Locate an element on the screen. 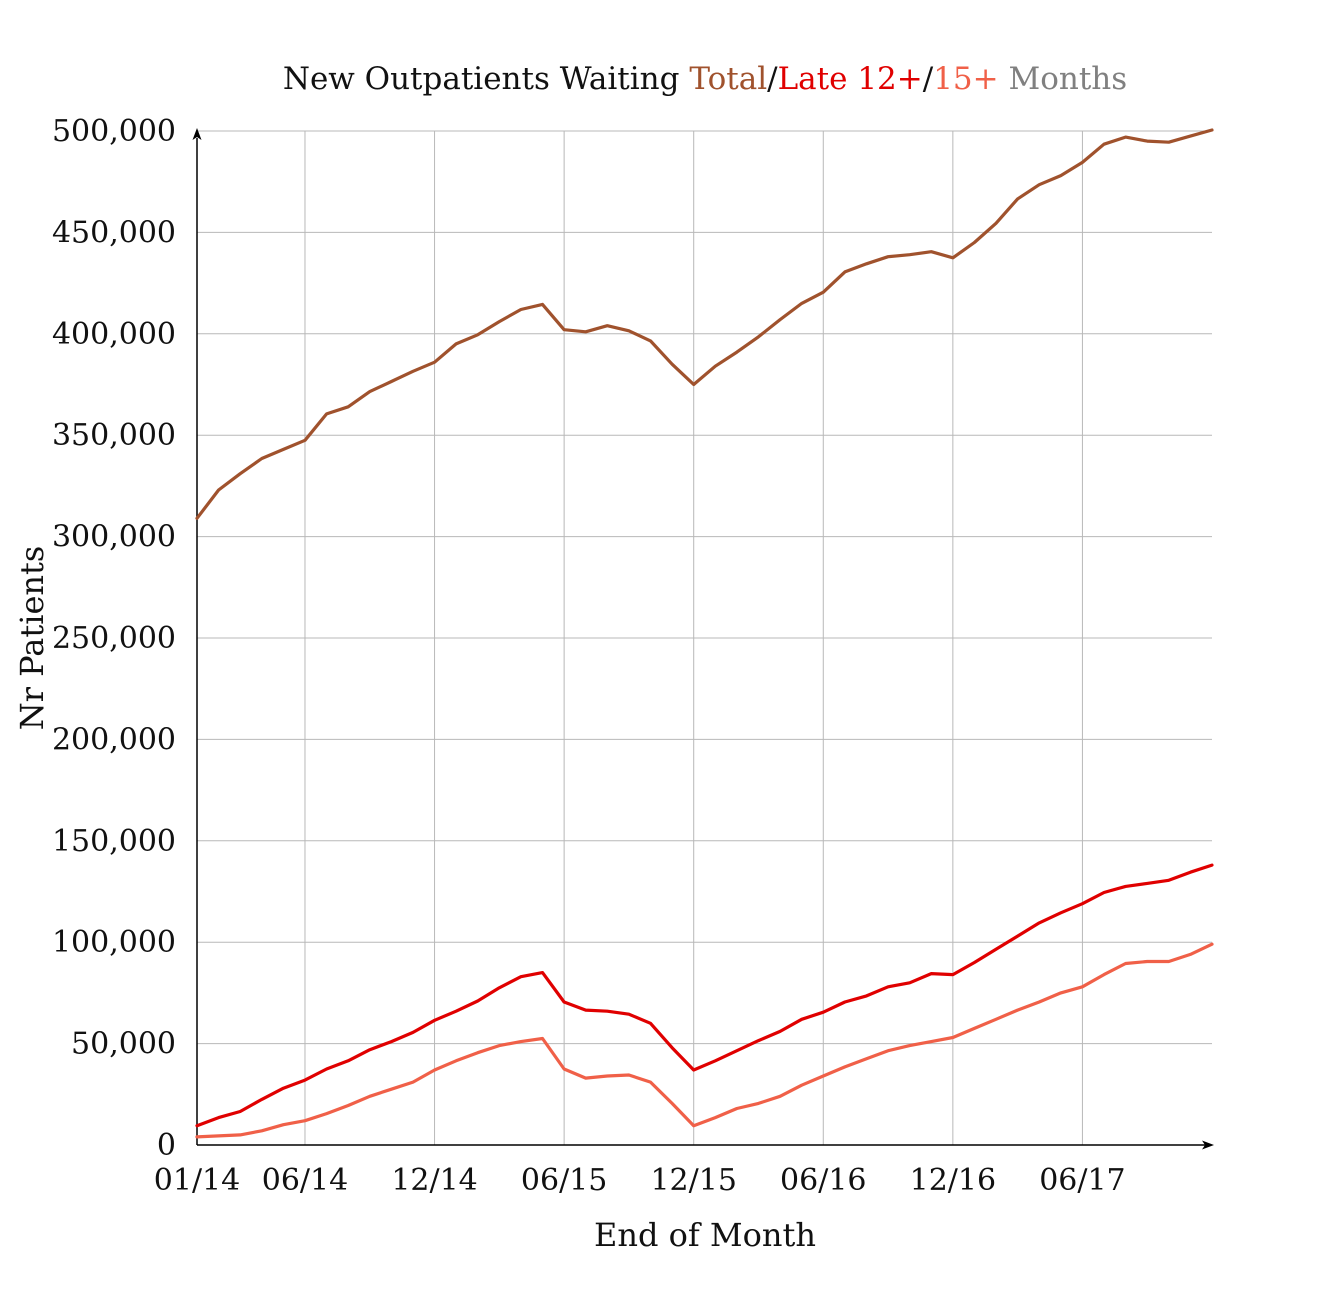 This screenshot has width=1321, height=1299. y-tick-label: 200,000 is located at coordinates (114, 739).